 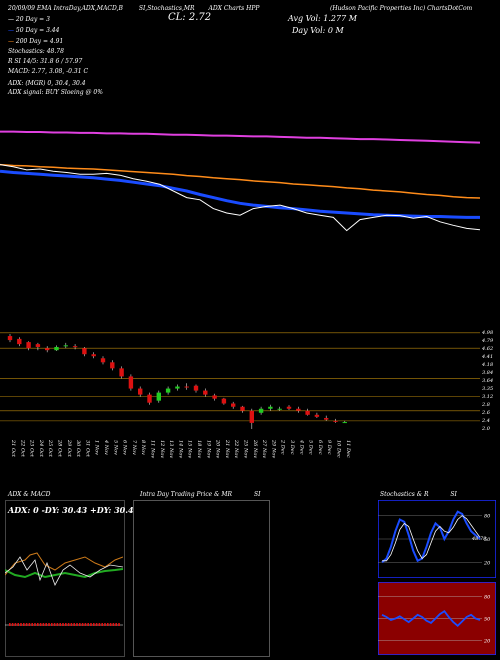 I want to click on ema-line-20-day, so click(x=240, y=194).